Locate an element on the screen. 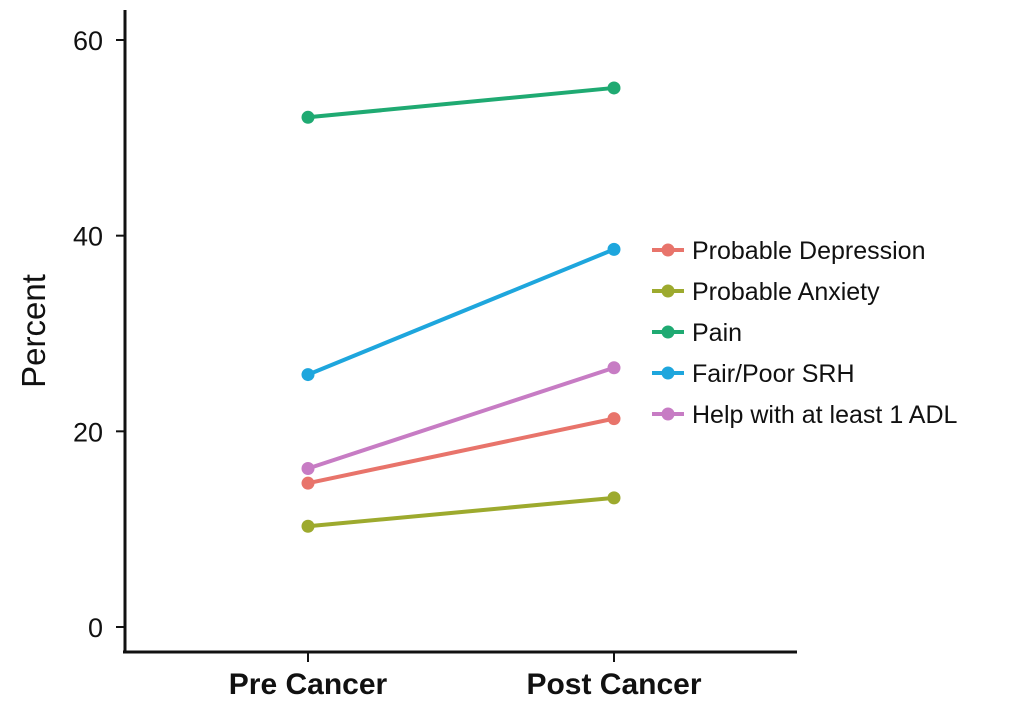 The height and width of the screenshot is (703, 1016). series-help-with-at-least-1-adl is located at coordinates (461, 418).